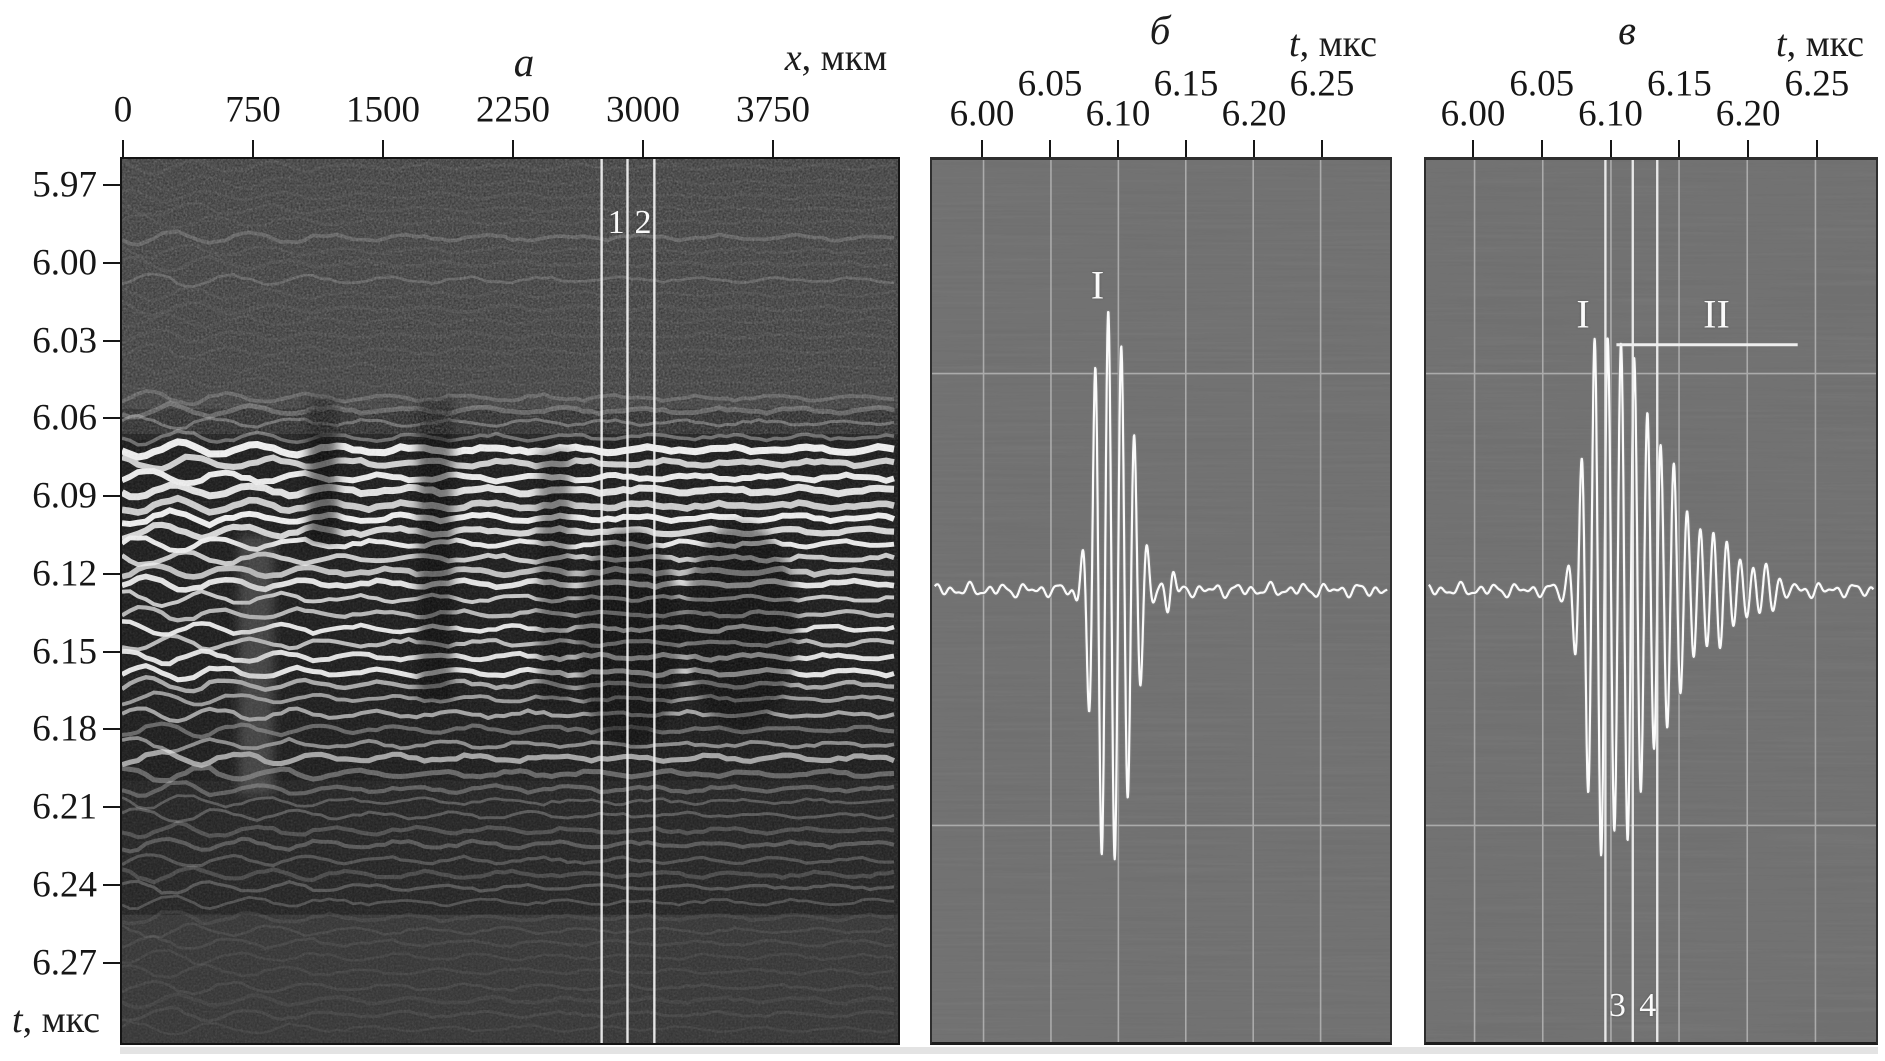  I want to click on x-axis-tick-label: 2250, so click(512, 110).